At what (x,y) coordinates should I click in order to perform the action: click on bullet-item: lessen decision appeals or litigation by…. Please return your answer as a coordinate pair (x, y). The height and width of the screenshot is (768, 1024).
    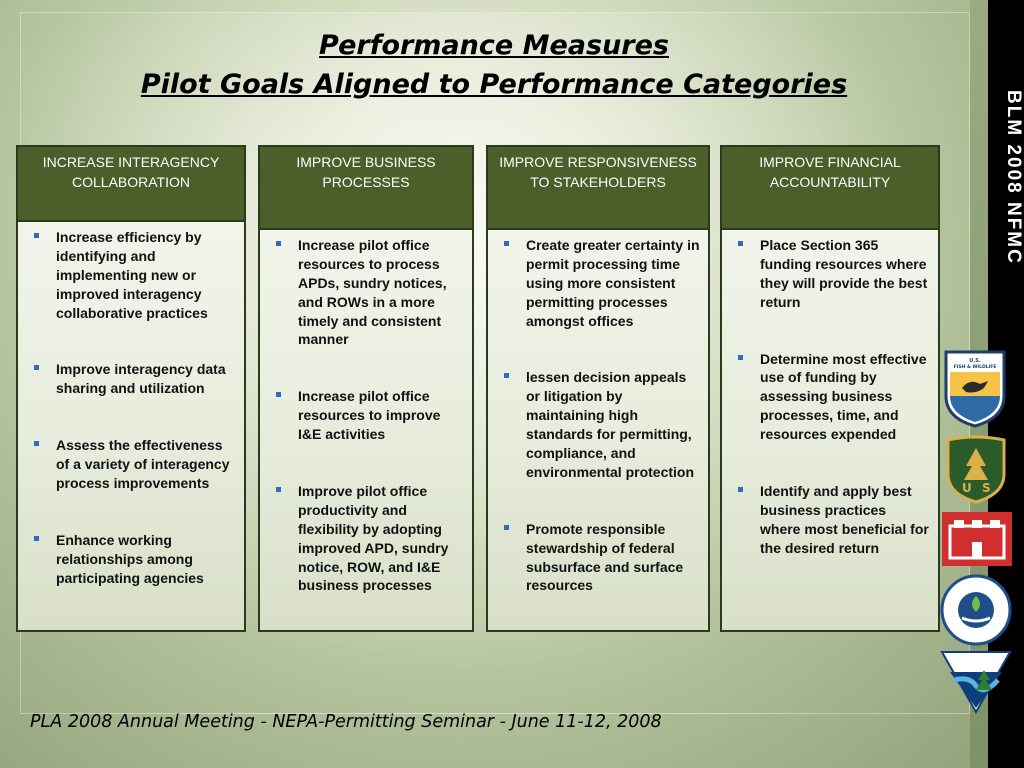
    Looking at the image, I should click on (601, 424).